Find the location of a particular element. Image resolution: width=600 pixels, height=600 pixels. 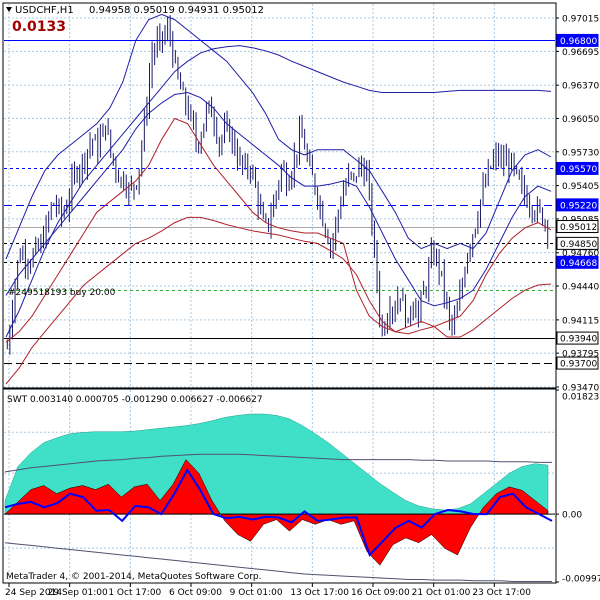

y-tick-label: 0.93795 is located at coordinates (580, 355).